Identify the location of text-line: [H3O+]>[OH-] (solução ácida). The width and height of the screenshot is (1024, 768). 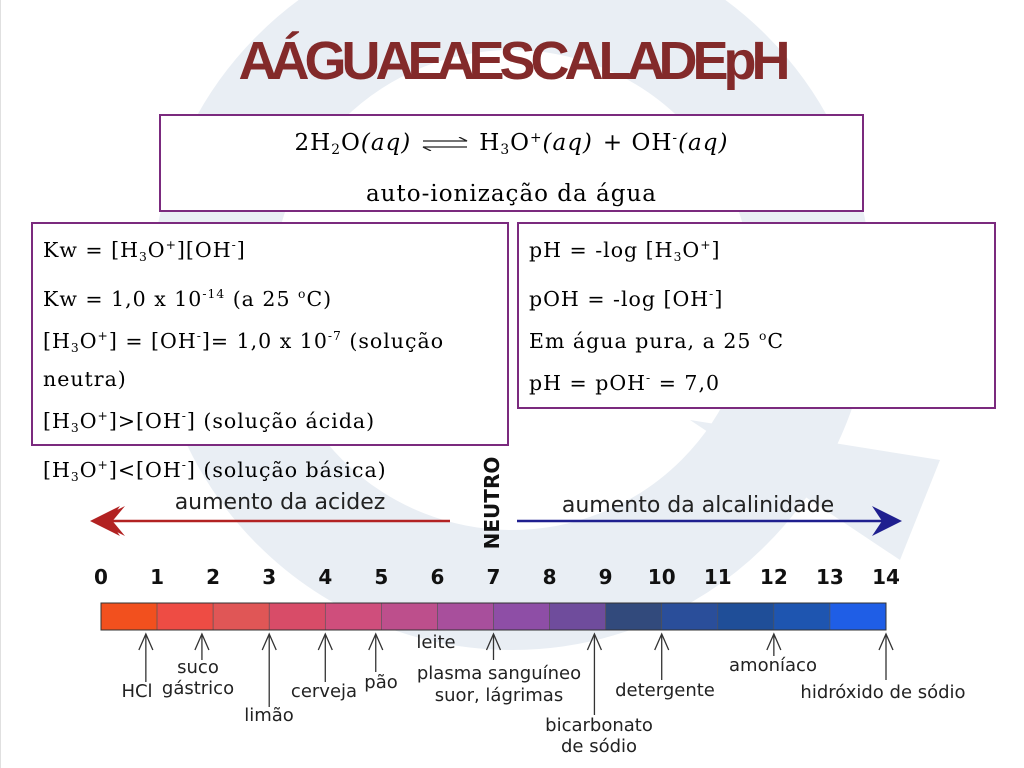
(270, 422).